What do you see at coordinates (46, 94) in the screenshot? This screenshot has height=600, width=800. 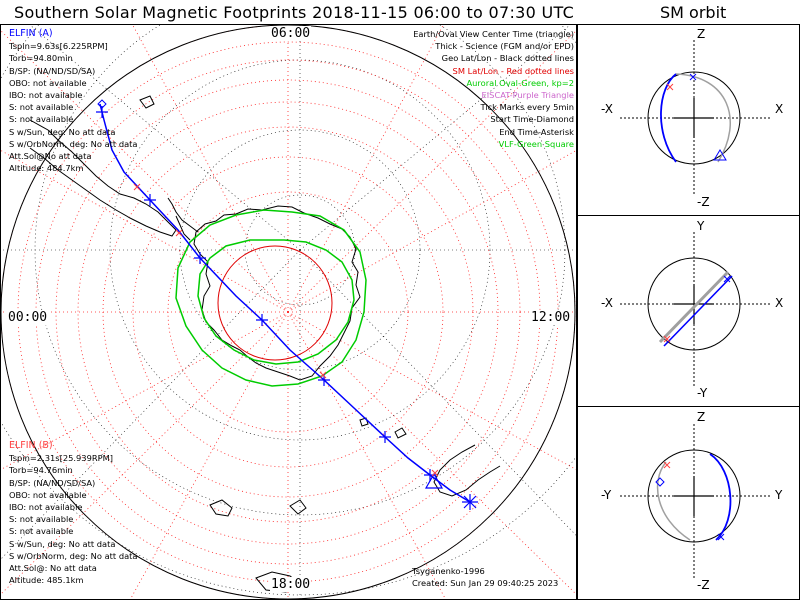 I see `elfin-a-line: IBO: not available` at bounding box center [46, 94].